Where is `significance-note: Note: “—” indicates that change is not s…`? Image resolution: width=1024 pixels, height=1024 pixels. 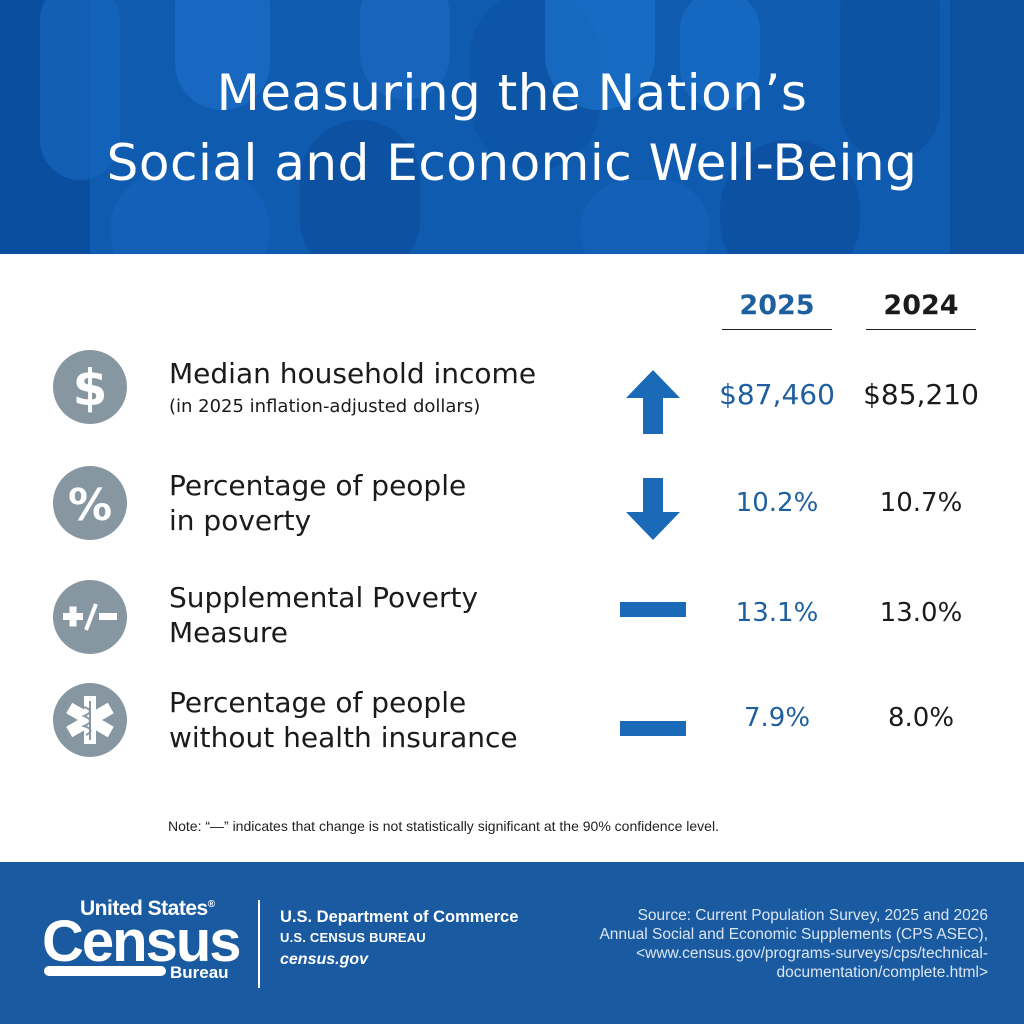
significance-note: Note: “—” indicates that change is not s… is located at coordinates (443, 826).